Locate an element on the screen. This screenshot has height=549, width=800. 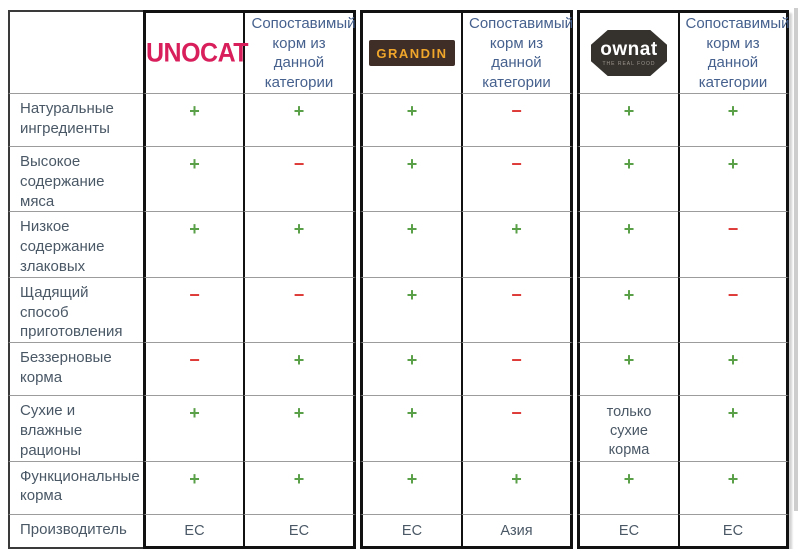
brand-header-unocat: UNOCAT is located at coordinates (196, 52).